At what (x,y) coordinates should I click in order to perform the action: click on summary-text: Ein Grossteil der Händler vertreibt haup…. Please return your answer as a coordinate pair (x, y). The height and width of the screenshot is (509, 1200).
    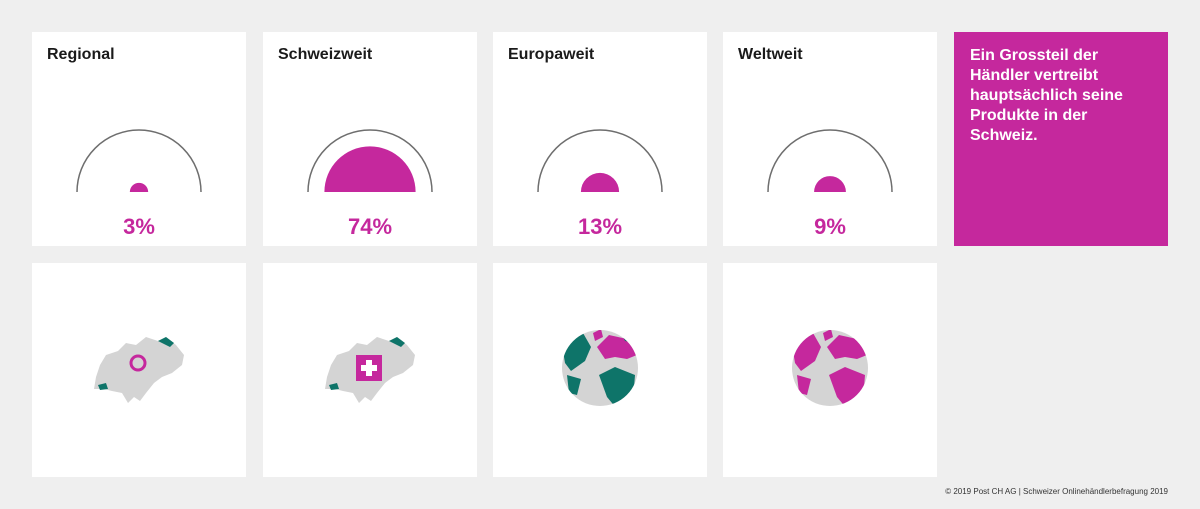
    Looking at the image, I should click on (1046, 95).